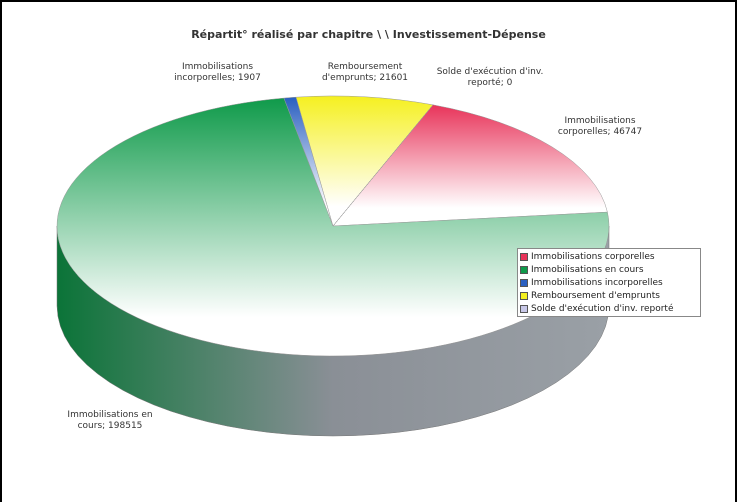 This screenshot has height=504, width=737. Describe the element at coordinates (490, 77) in the screenshot. I see `data-label: Solde d'exécution d'inv. reporté; 0` at that location.